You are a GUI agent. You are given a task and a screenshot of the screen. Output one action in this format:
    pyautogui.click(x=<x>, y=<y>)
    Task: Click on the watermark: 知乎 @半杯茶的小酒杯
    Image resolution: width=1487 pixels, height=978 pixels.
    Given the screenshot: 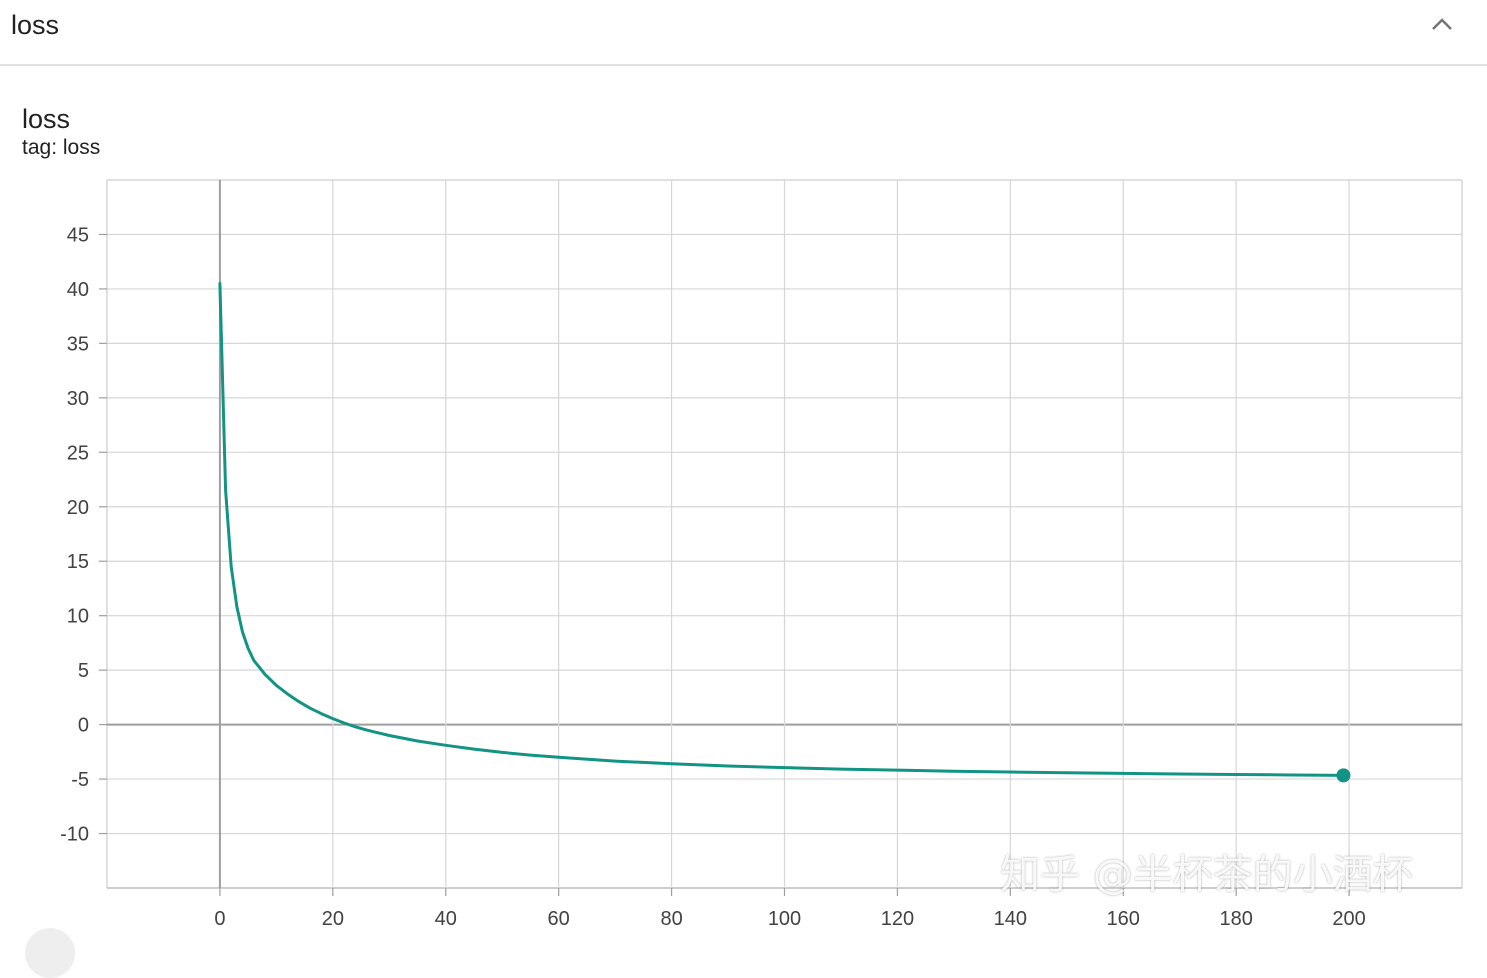 What is the action you would take?
    pyautogui.click(x=1206, y=875)
    